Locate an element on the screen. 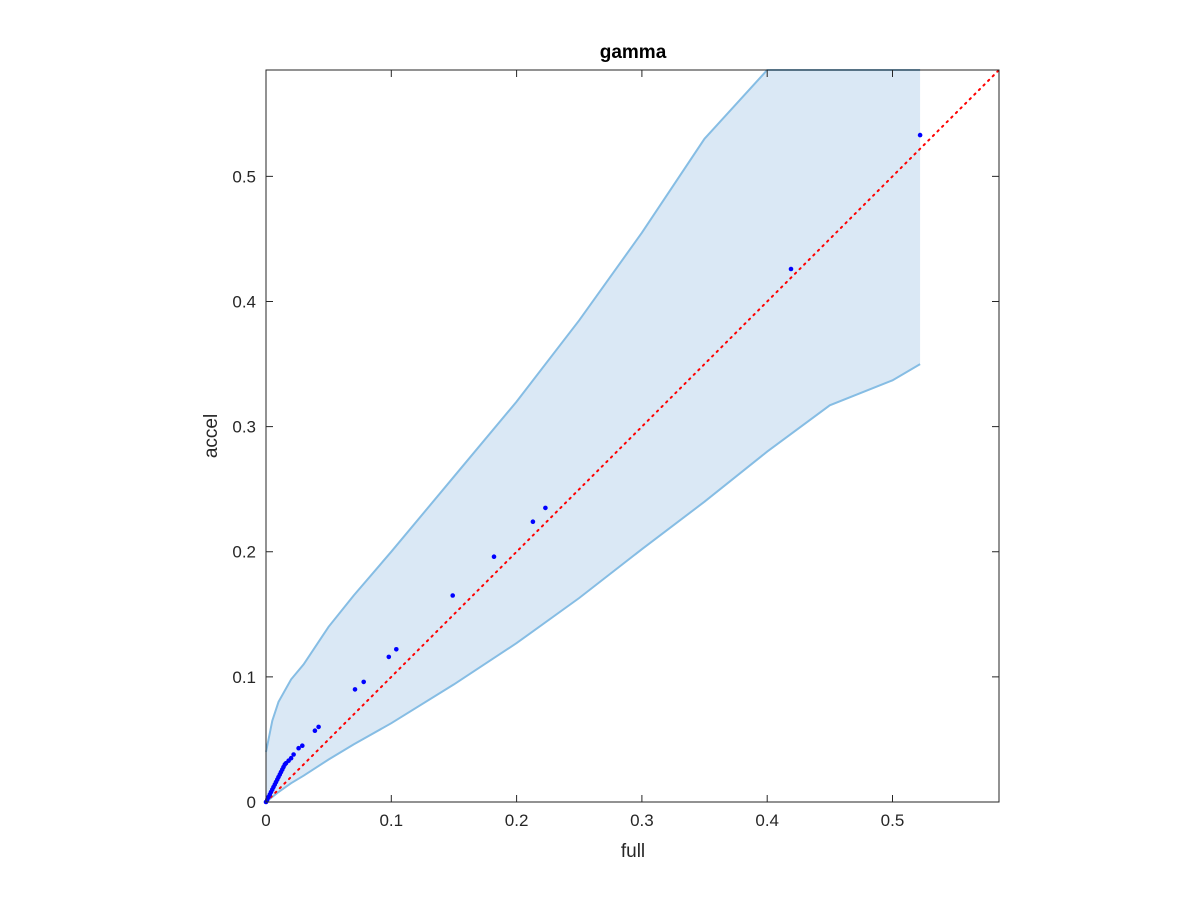 This screenshot has width=1200, height=900. y-tick-label: 0.1 is located at coordinates (244, 677).